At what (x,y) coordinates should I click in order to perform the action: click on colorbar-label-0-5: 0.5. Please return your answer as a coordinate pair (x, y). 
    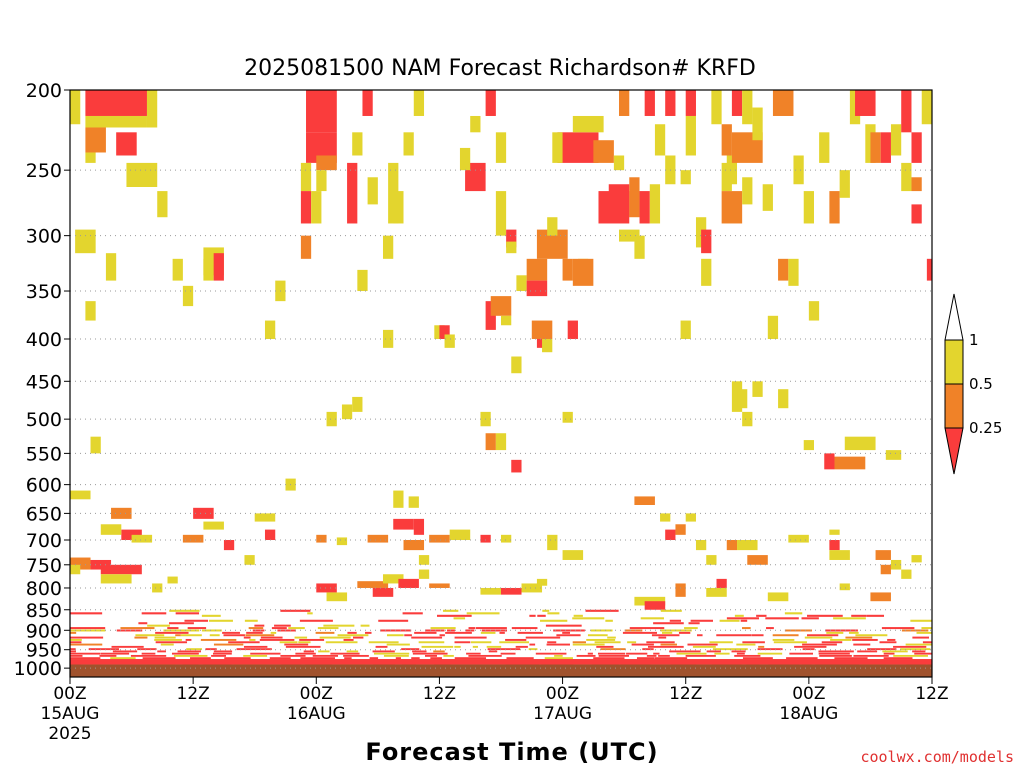
    Looking at the image, I should click on (981, 384).